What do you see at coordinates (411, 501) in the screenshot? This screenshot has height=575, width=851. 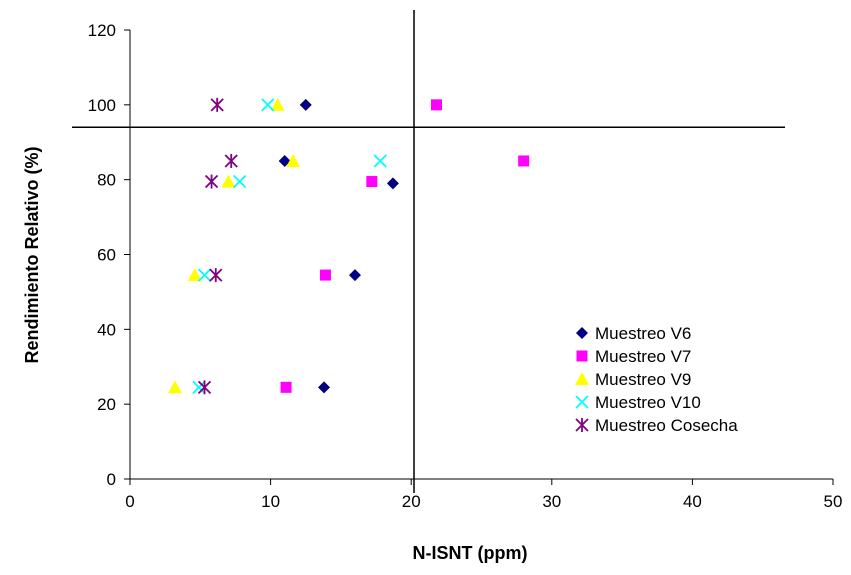 I see `x-tick-label: 20` at bounding box center [411, 501].